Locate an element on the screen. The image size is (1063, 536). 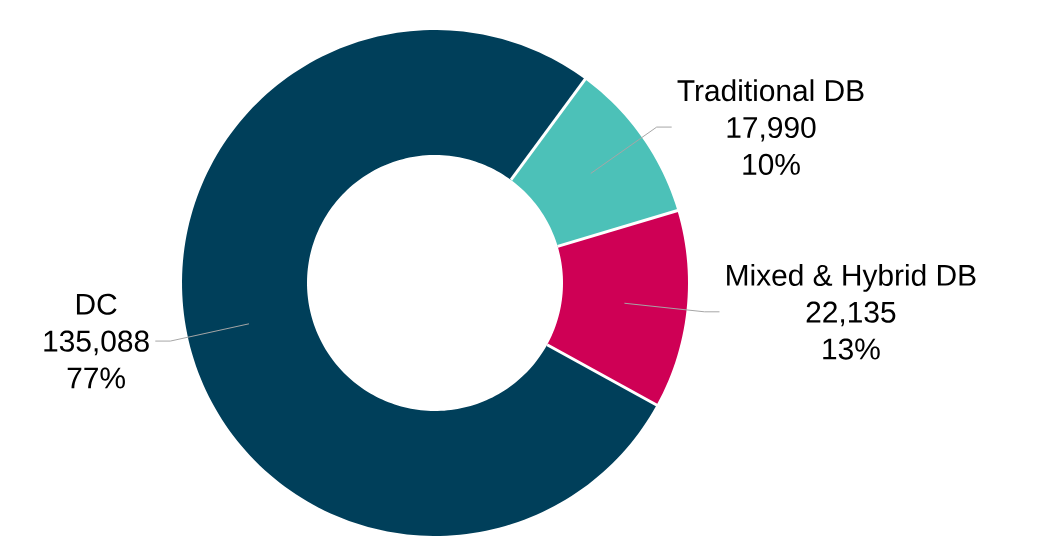
data-label: 135,088 is located at coordinates (96, 343).